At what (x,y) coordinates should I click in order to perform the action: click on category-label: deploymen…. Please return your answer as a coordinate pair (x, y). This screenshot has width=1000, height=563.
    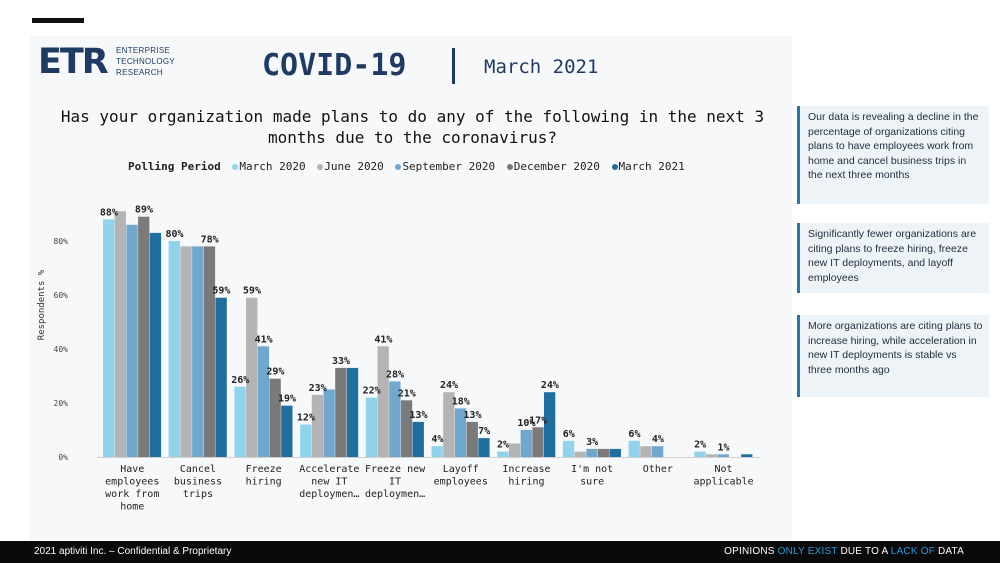
    Looking at the image, I should click on (395, 494).